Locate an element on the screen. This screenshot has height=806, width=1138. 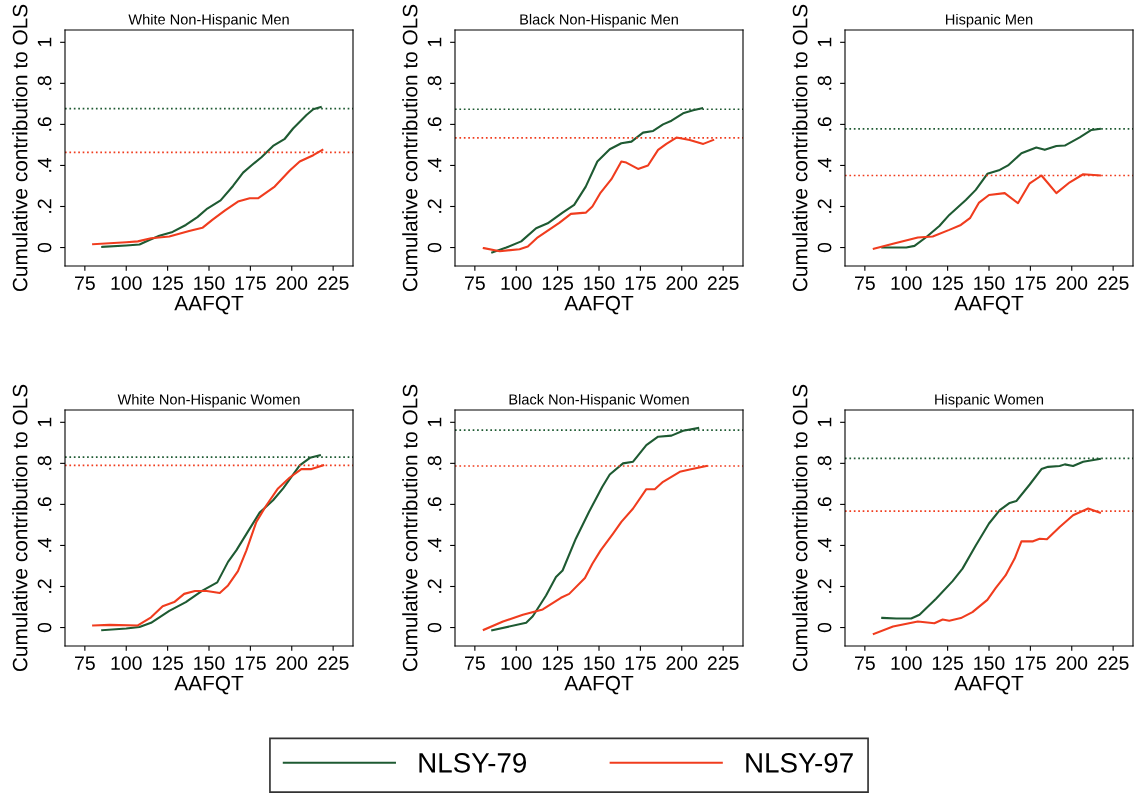
chart-title: Black Non-Hispanic Women is located at coordinates (599, 400).